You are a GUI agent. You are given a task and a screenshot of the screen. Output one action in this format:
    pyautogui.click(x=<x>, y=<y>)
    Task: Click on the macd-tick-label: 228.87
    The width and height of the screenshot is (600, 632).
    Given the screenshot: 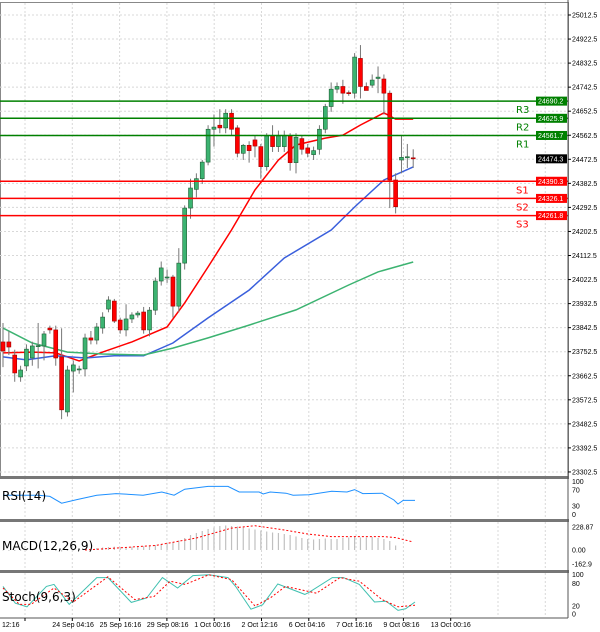 What is the action you would take?
    pyautogui.click(x=583, y=528)
    